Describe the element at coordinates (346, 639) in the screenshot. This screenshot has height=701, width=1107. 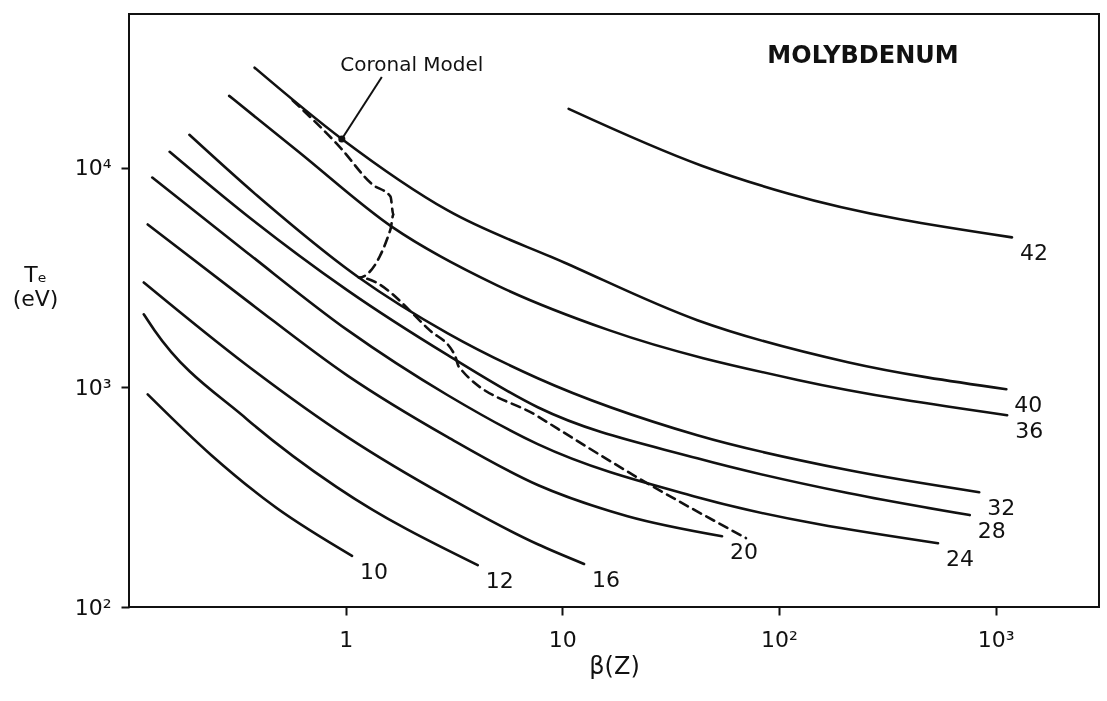
I see `x-tick-label: 1` at that location.